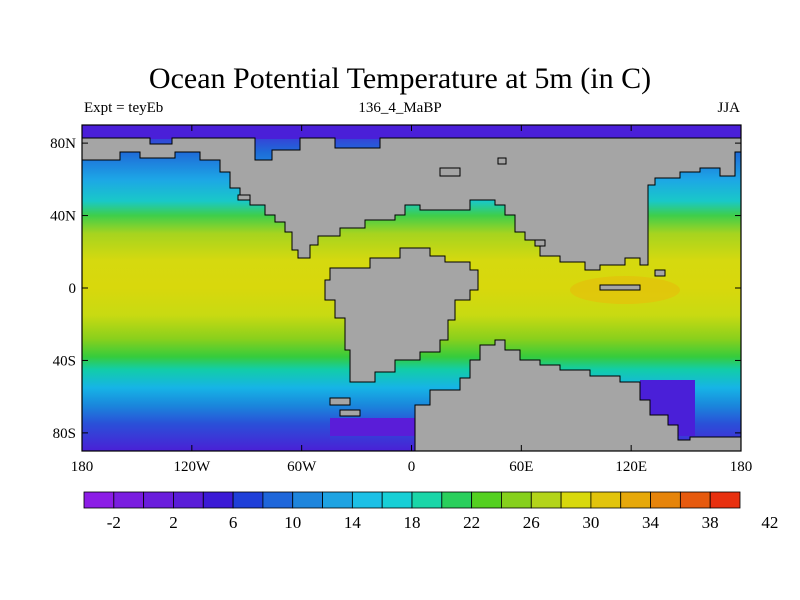 The image size is (800, 600). What do you see at coordinates (631, 467) in the screenshot?
I see `lon-tick-label: 120E` at bounding box center [631, 467].